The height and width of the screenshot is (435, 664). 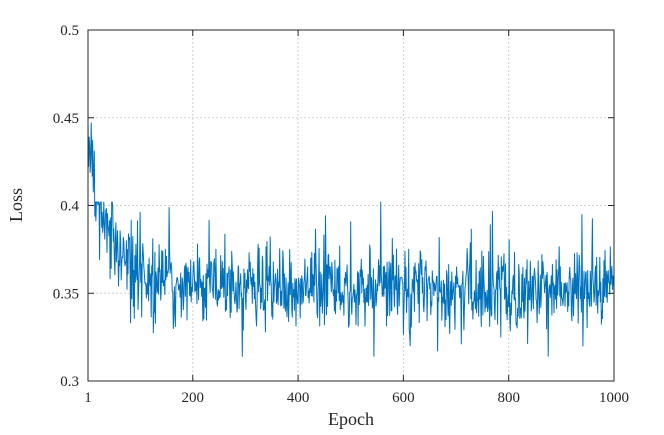 I want to click on y-axis-label: Loss, so click(x=16, y=205).